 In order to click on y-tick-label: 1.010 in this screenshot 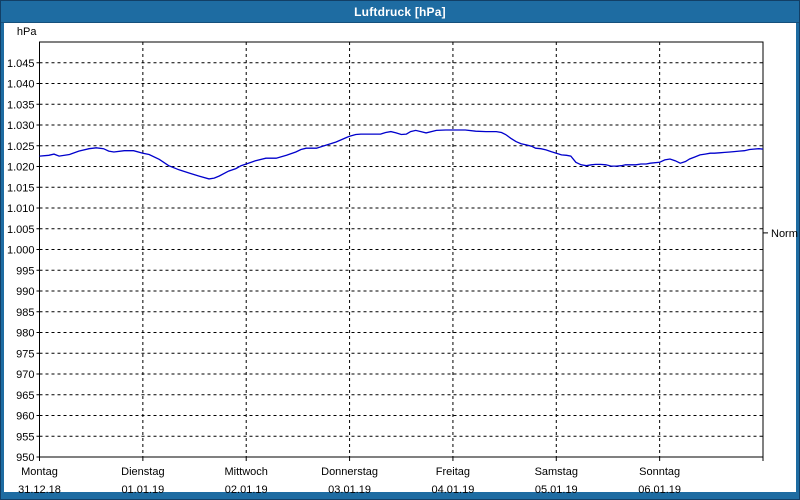, I will do `click(21, 209)`.